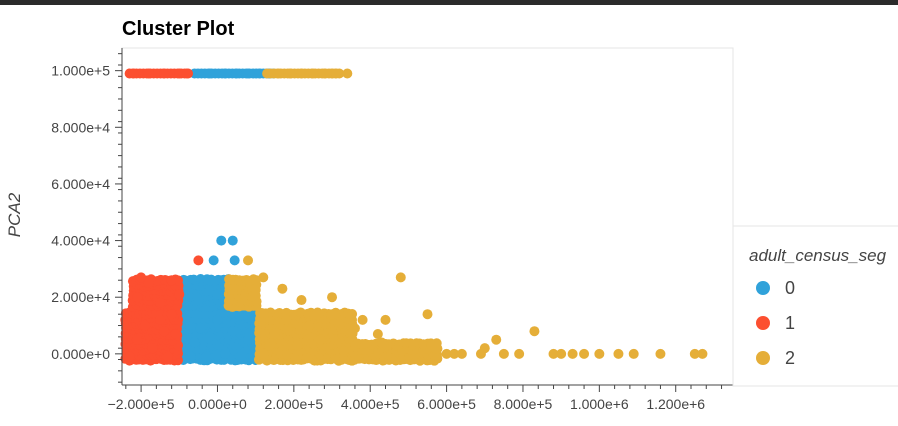 The height and width of the screenshot is (426, 898). What do you see at coordinates (217, 404) in the screenshot?
I see `x-tick-label: 0.000e+0` at bounding box center [217, 404].